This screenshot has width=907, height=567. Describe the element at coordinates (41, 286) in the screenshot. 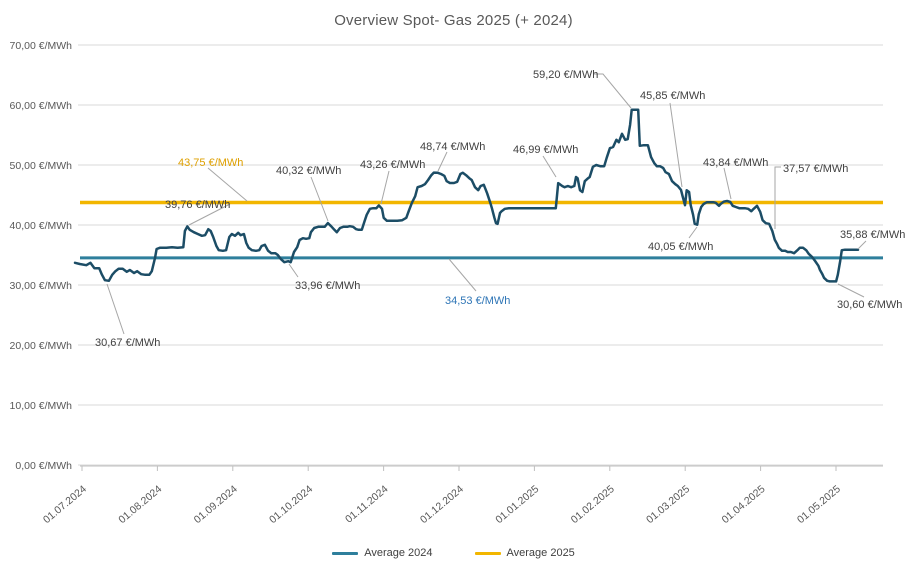

I see `y-axis-tick-label: 30,00 €/MWh` at that location.